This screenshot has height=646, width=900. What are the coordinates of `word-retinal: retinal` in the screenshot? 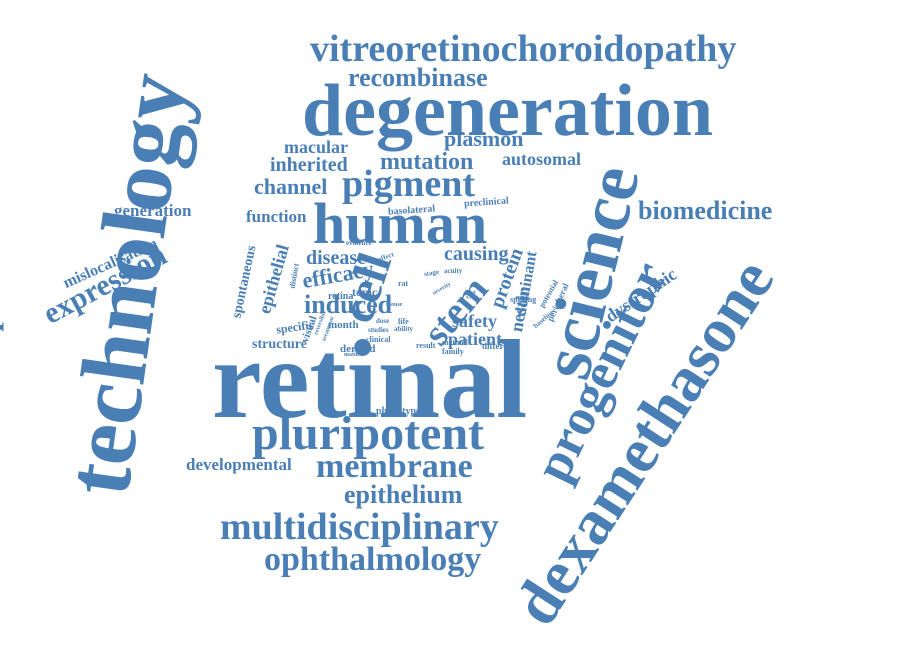 It's located at (370, 380).